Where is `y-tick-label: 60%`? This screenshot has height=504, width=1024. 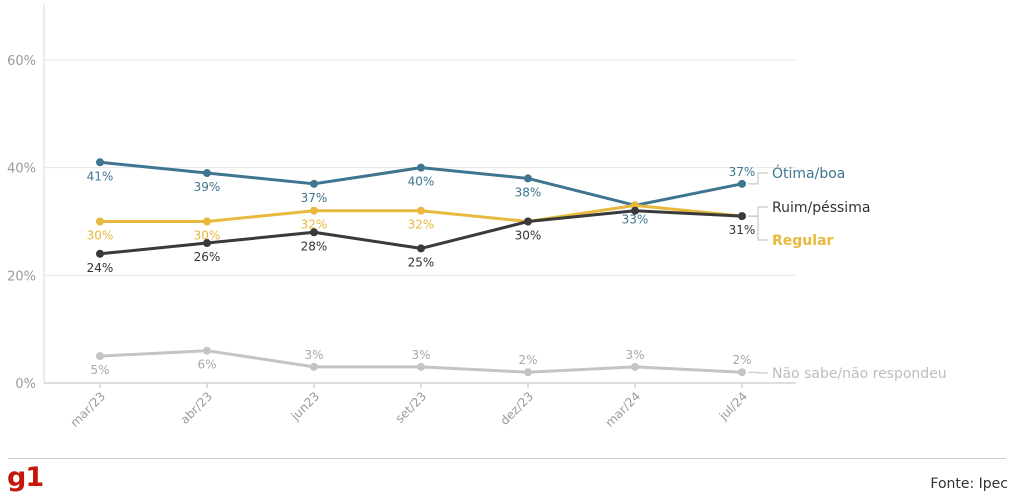 y-tick-label: 60% is located at coordinates (21, 61).